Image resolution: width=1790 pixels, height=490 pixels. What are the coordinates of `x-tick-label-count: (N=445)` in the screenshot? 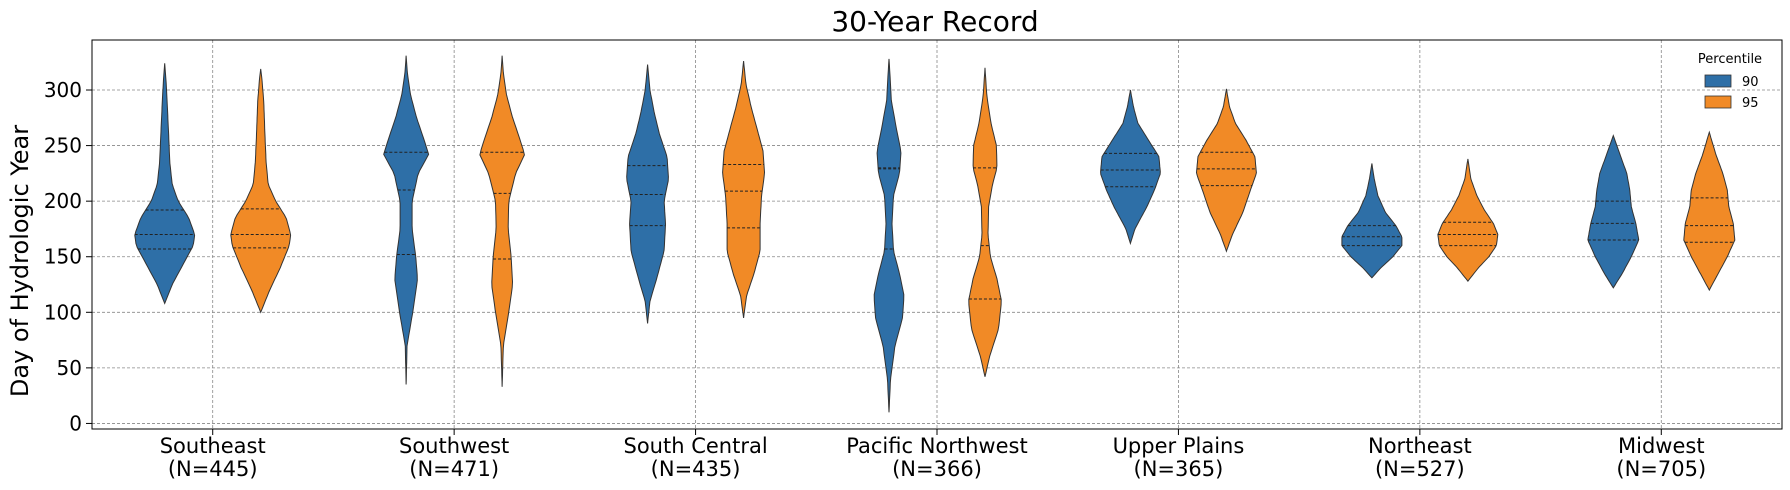 It's located at (213, 469).